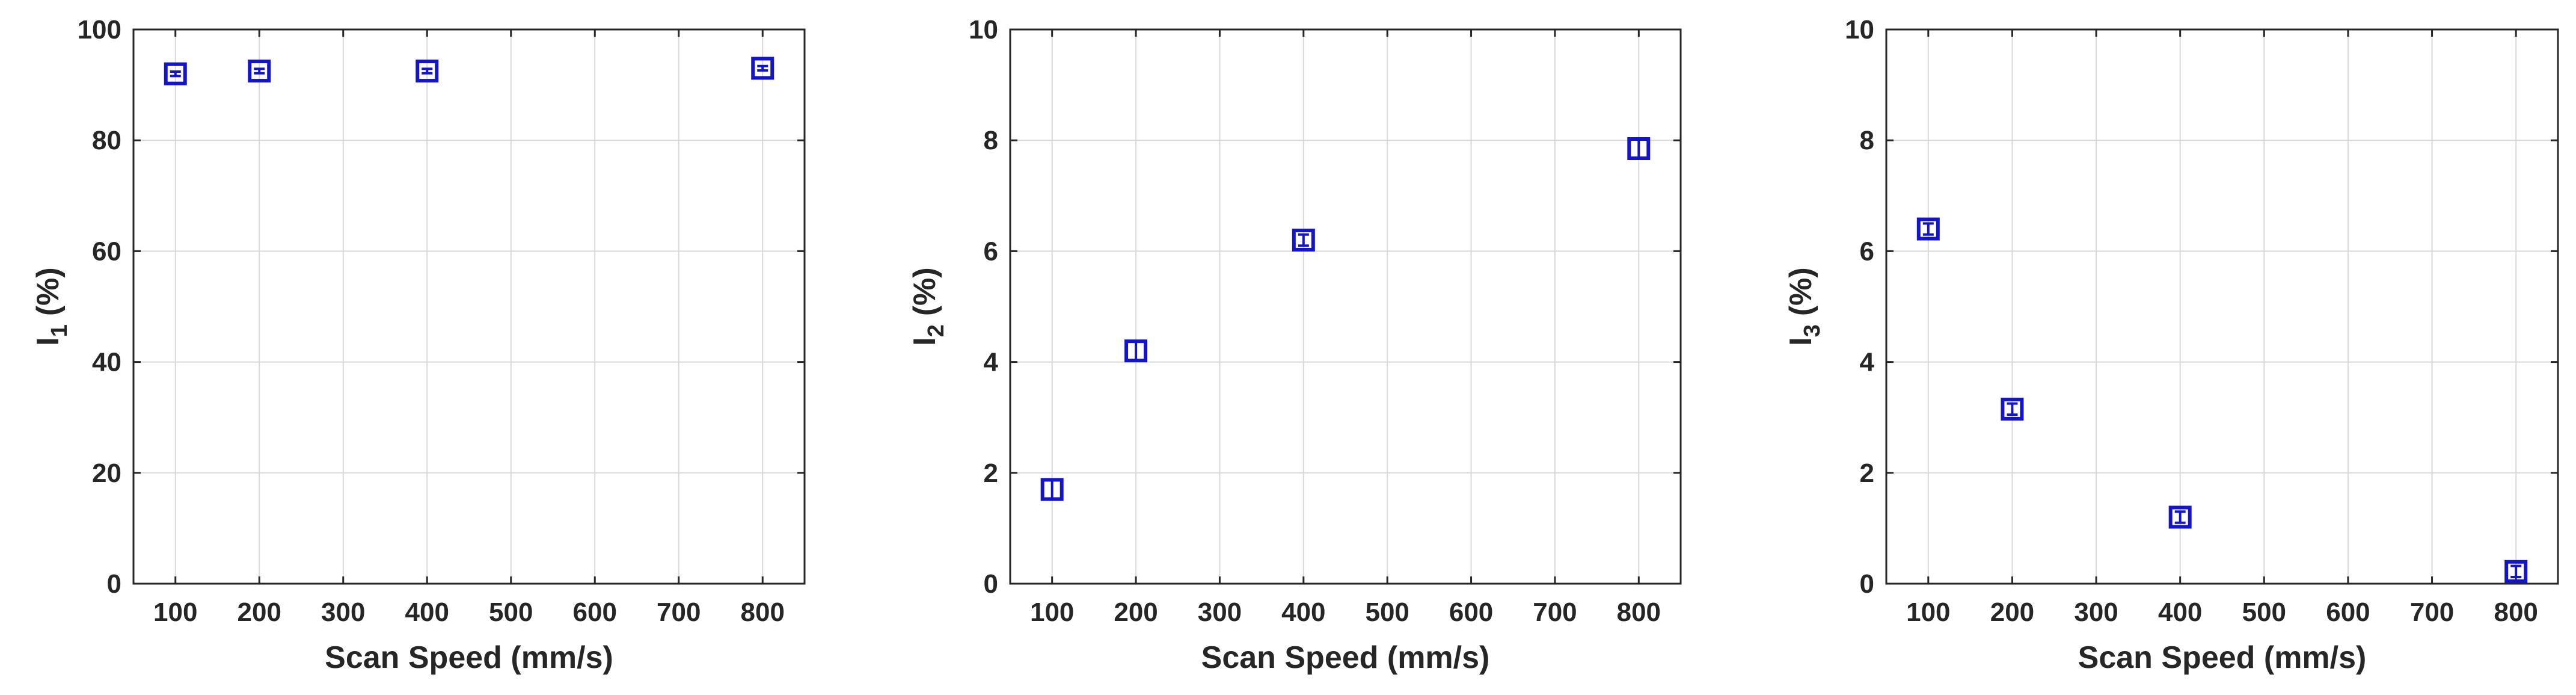  What do you see at coordinates (106, 362) in the screenshot?
I see `y-tick-label: 40` at bounding box center [106, 362].